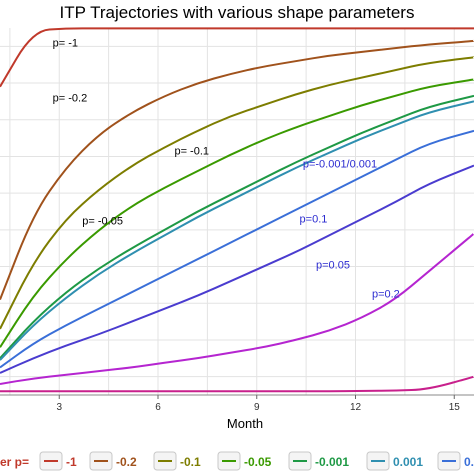 This screenshot has width=474, height=474. I want to click on annotation-label: p=0.2, so click(386, 295).